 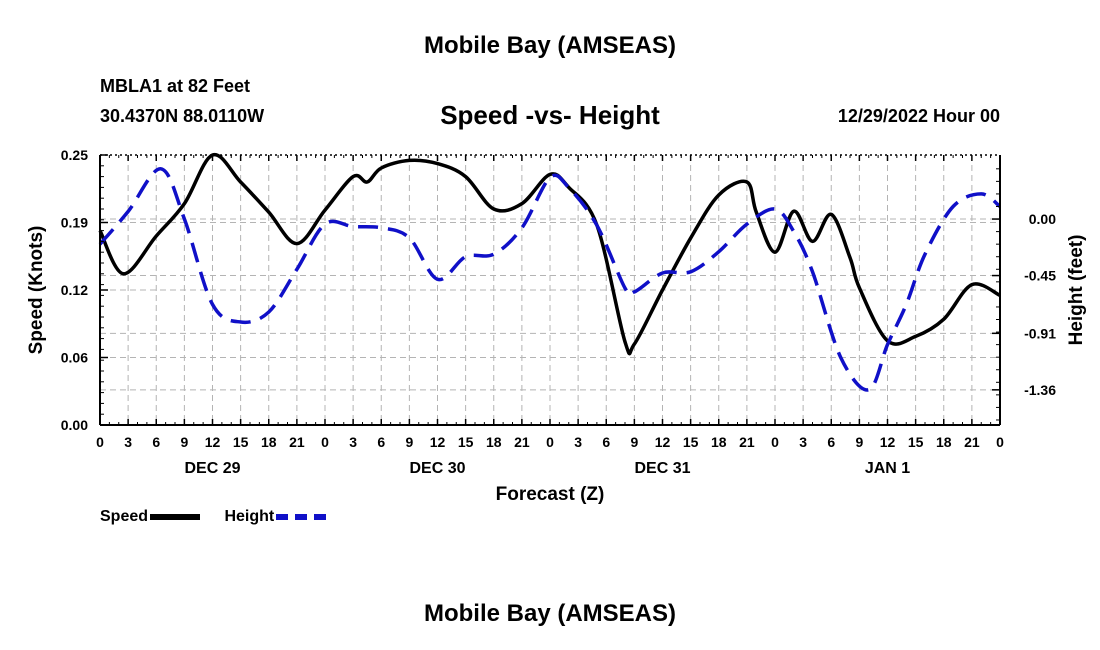 I want to click on y-axis-title-right: Height (feet), so click(x=1076, y=290).